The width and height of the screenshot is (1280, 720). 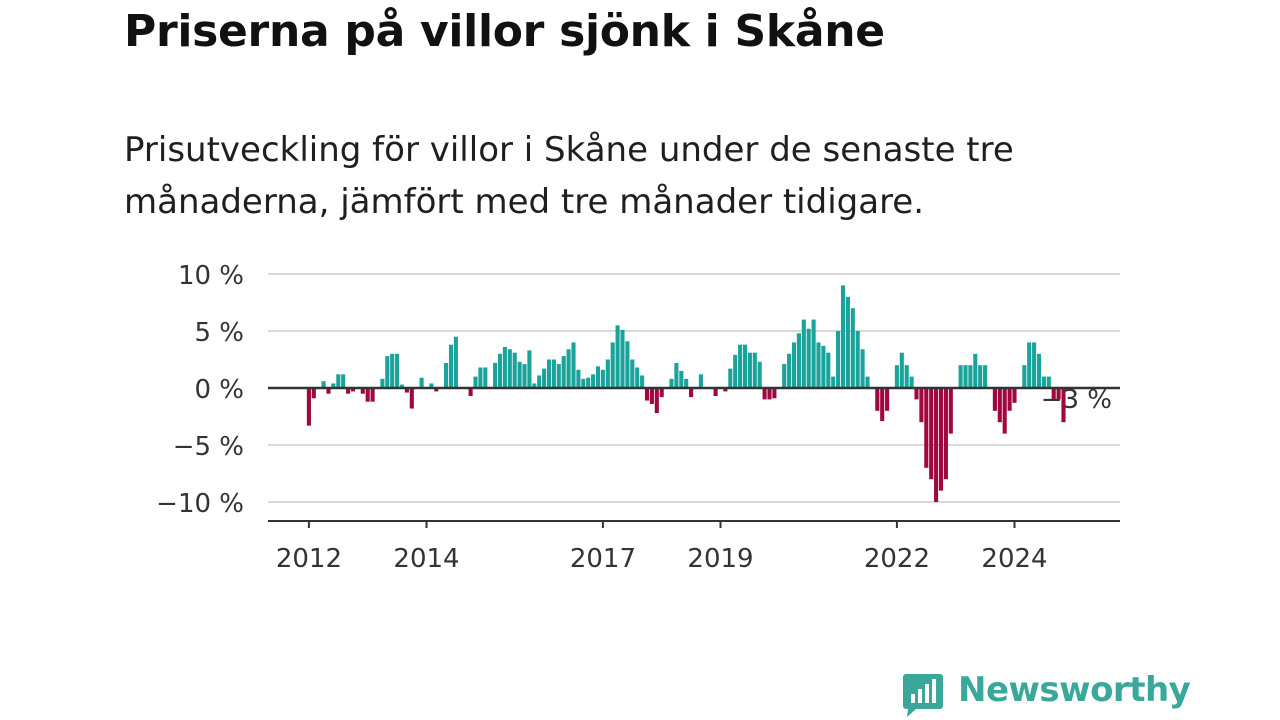 What do you see at coordinates (504, 31) in the screenshot?
I see `chart-title: Priserna på villor sjönk i Skåne` at bounding box center [504, 31].